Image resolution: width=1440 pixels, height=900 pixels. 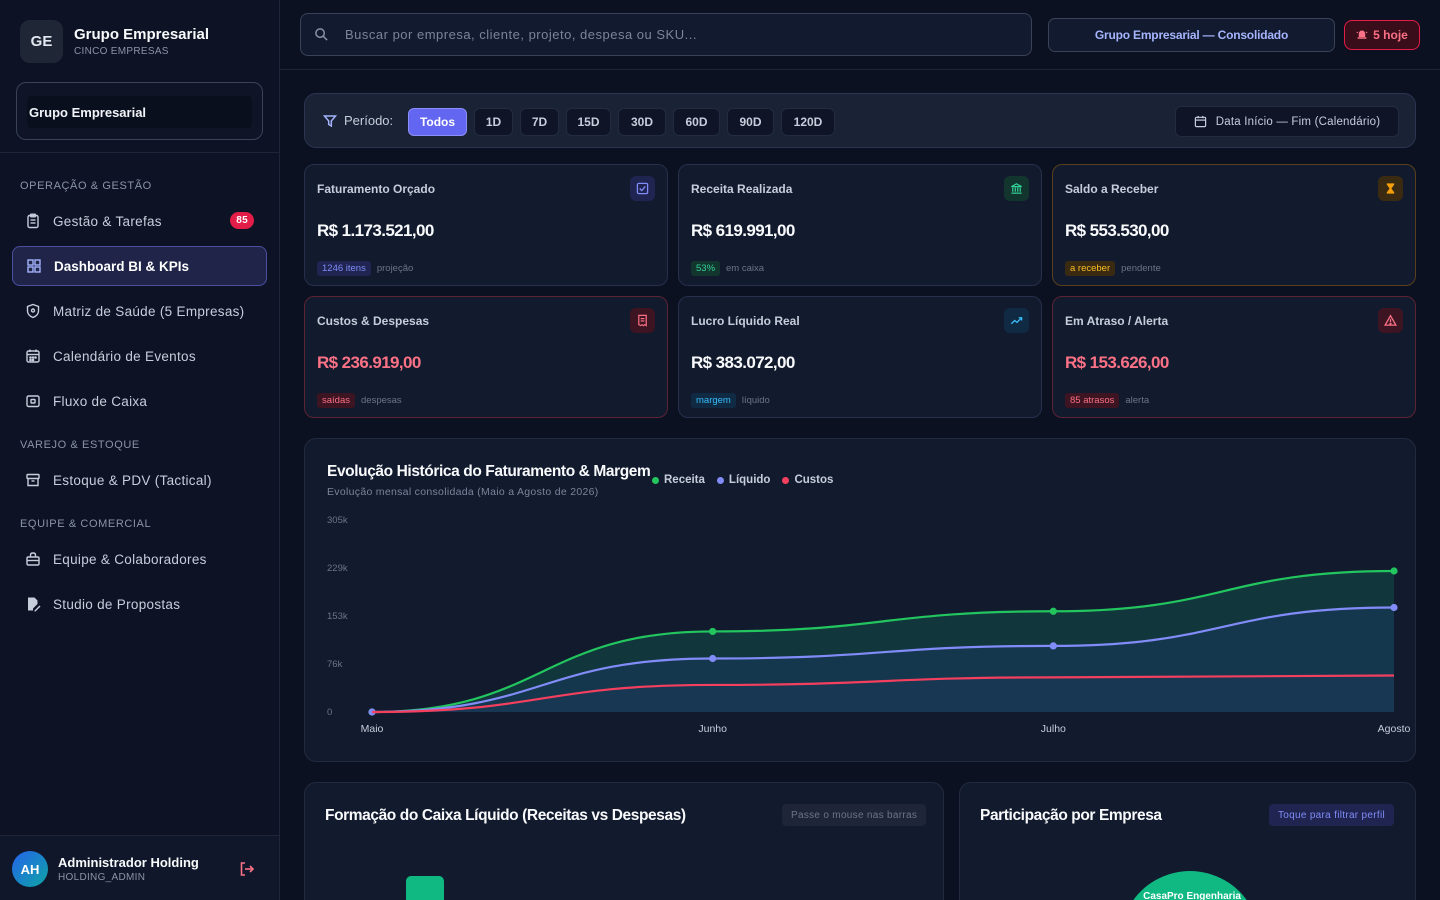 I want to click on kpi-tag: 53%, so click(x=706, y=268).